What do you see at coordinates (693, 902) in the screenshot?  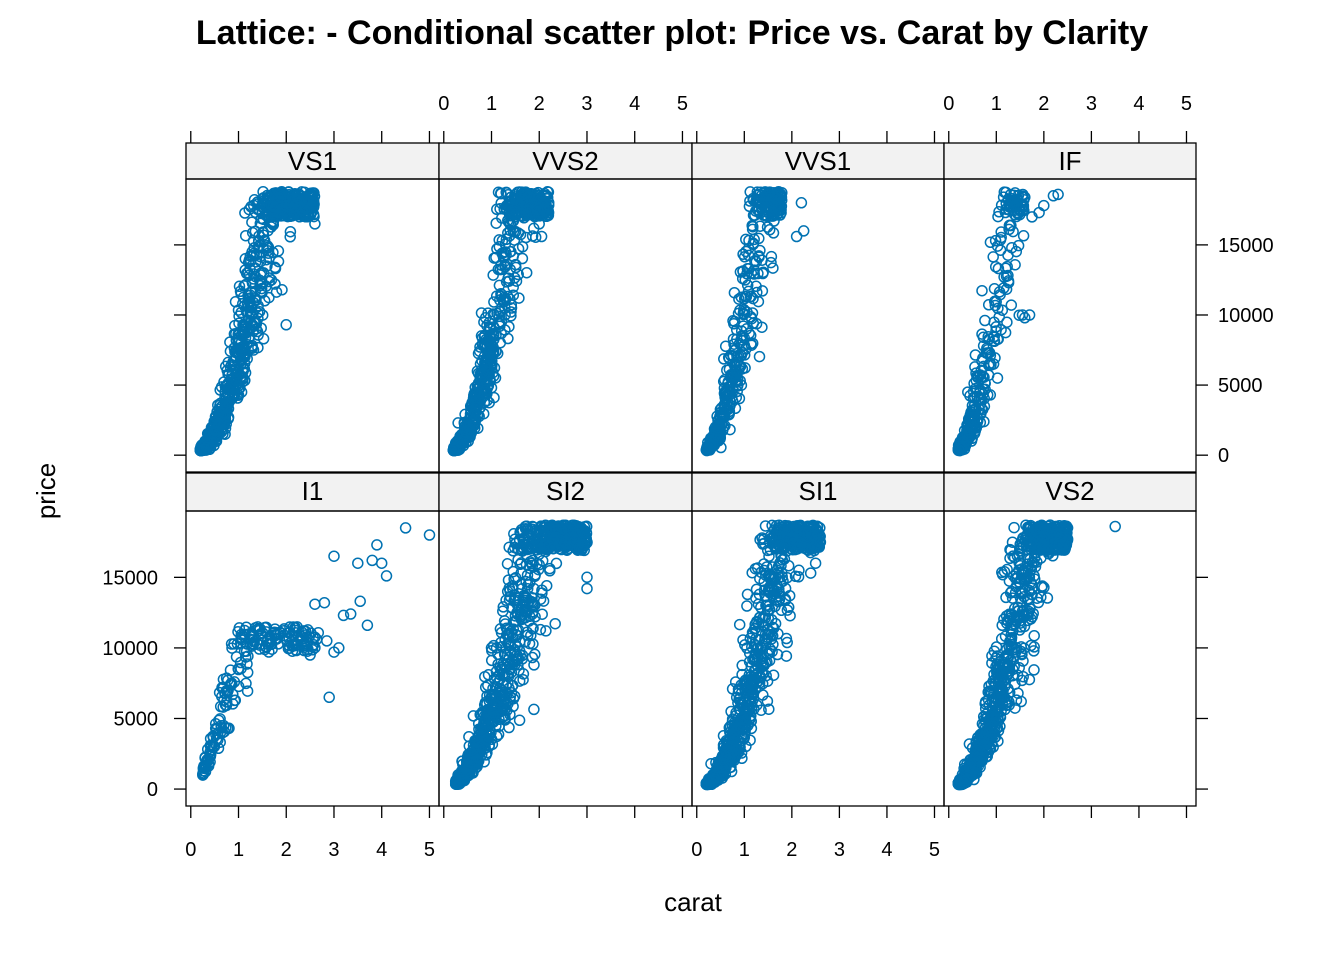 I see `x-axis-label: carat` at bounding box center [693, 902].